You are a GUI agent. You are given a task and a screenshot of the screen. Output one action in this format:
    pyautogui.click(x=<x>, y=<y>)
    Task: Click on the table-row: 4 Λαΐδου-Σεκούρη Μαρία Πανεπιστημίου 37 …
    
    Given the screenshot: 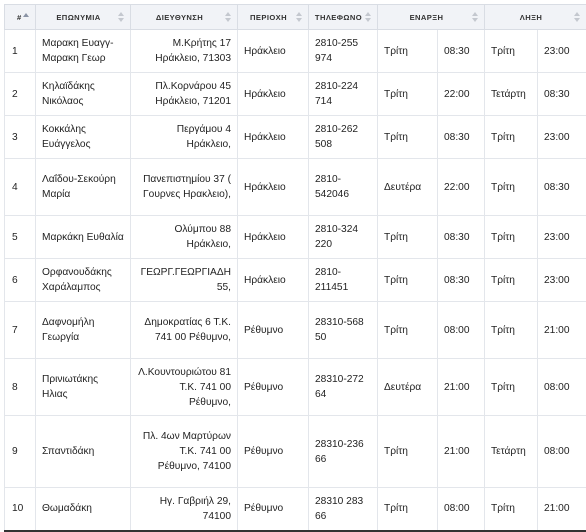 What is the action you would take?
    pyautogui.click(x=295, y=187)
    